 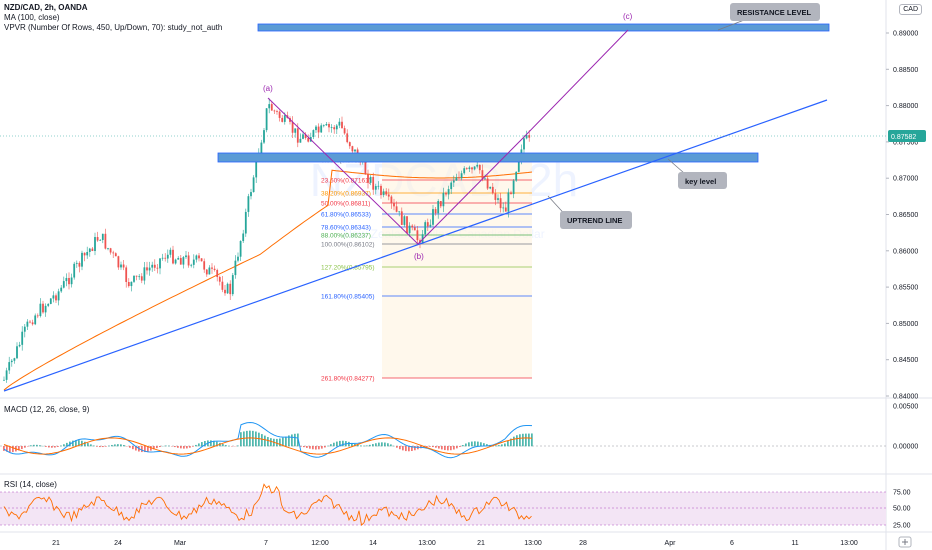 What do you see at coordinates (47, 409) in the screenshot?
I see `macd-legend: MACD (12, 26, close, 9)` at bounding box center [47, 409].